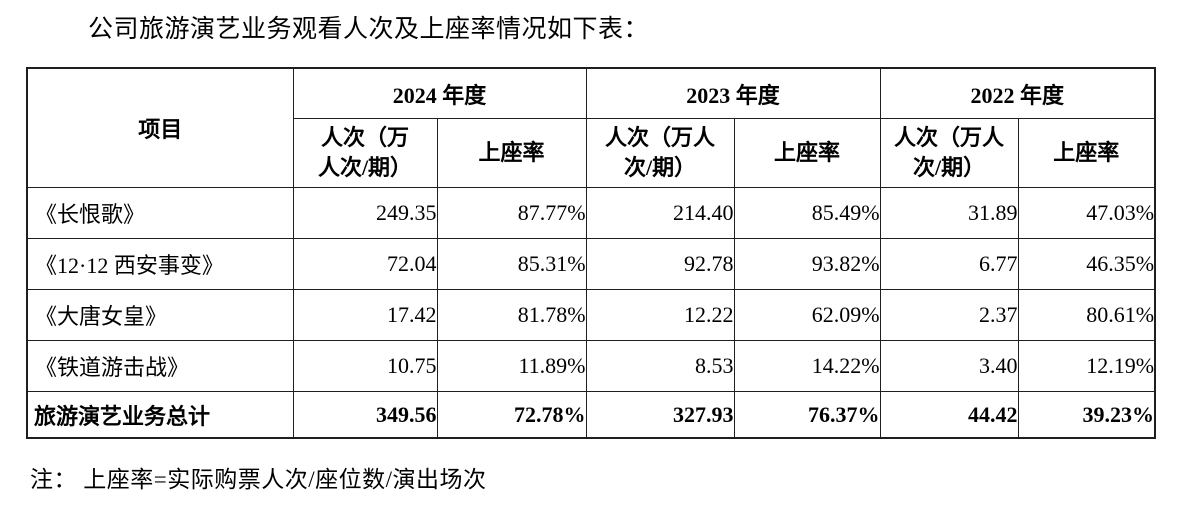 This screenshot has width=1182, height=506. Describe the element at coordinates (511, 153) in the screenshot. I see `occupancy-header-2024: 上座率` at that location.